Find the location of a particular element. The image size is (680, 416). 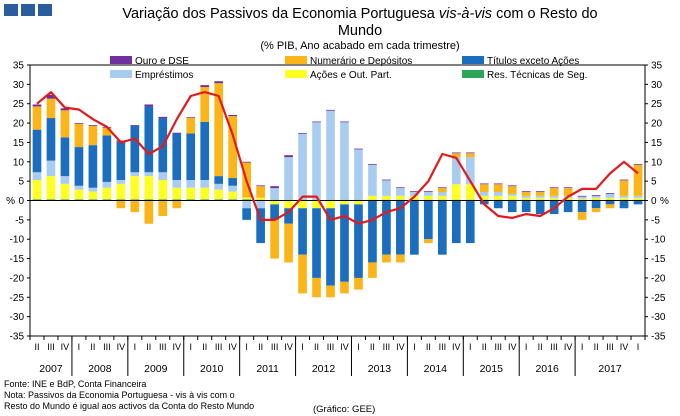

year-label: 2010 is located at coordinates (212, 369).